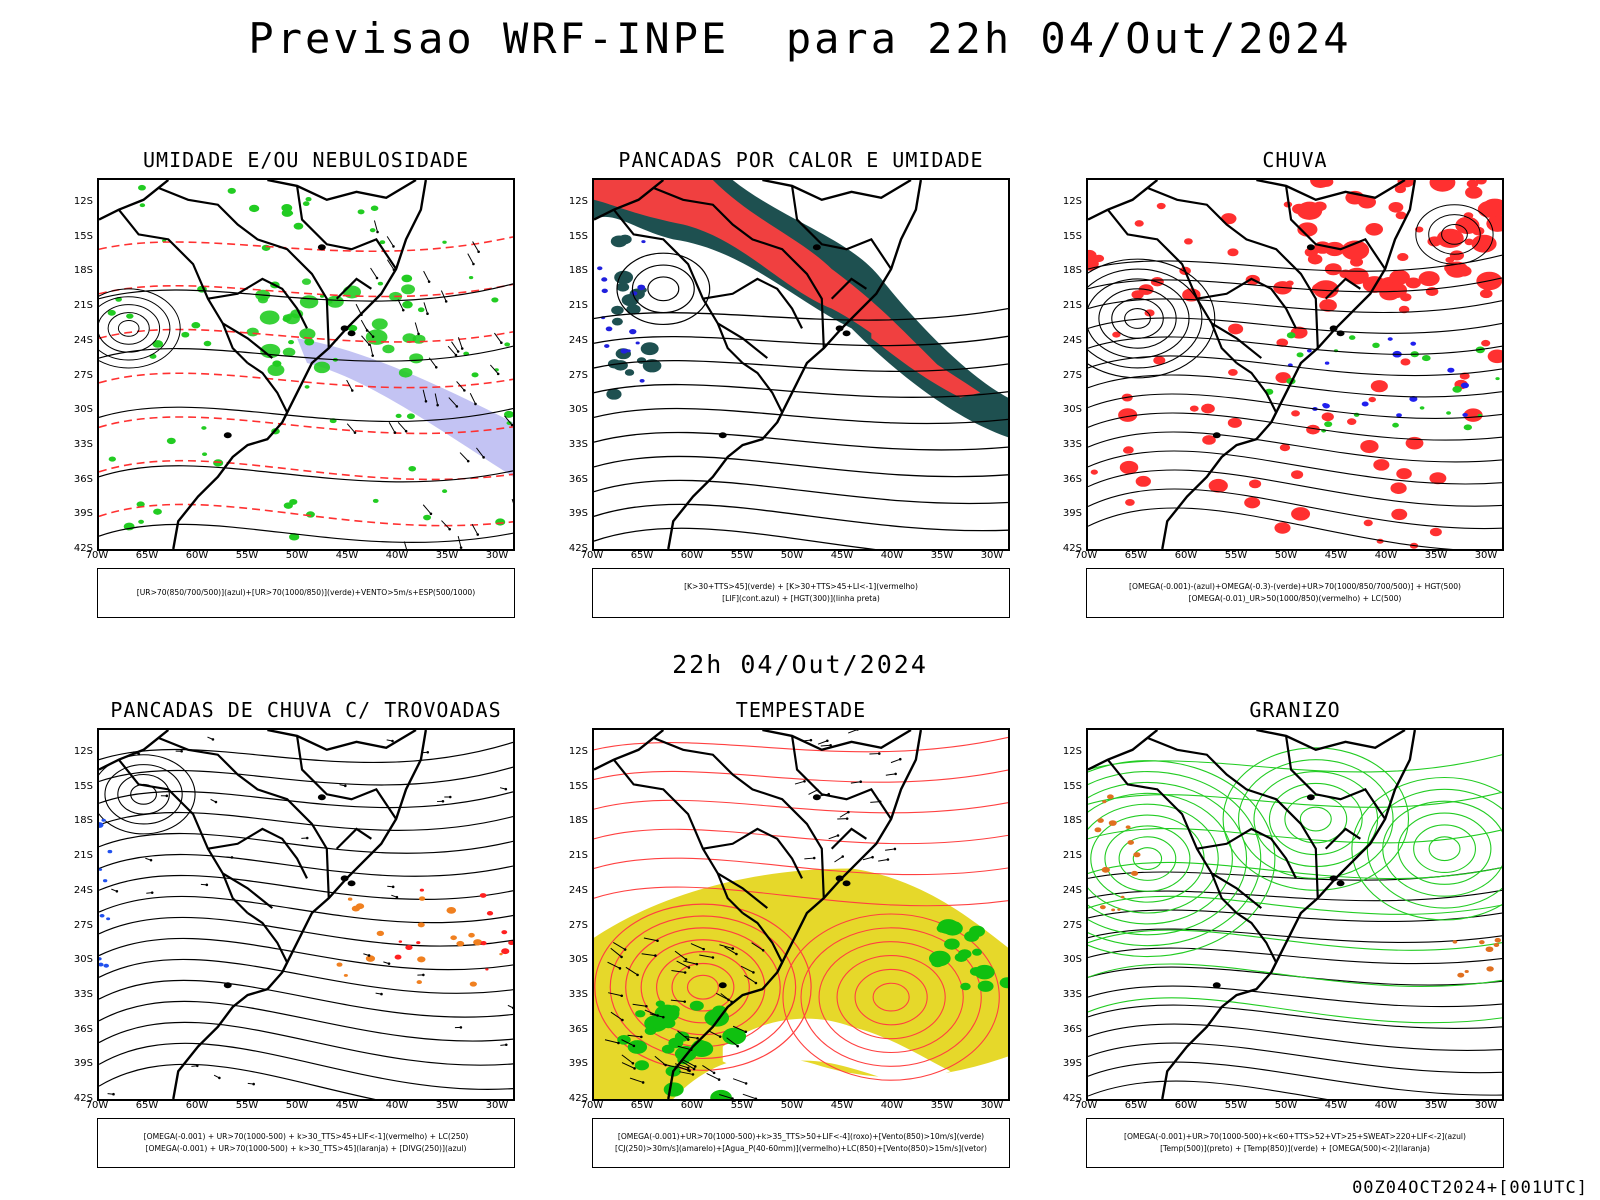 The height and width of the screenshot is (1200, 1600). Describe the element at coordinates (306, 710) in the screenshot. I see `panel-title-pancadas-de-chuva-c-trovoadas: PANCADAS DE CHUVA C/ TROVOADAS` at that location.